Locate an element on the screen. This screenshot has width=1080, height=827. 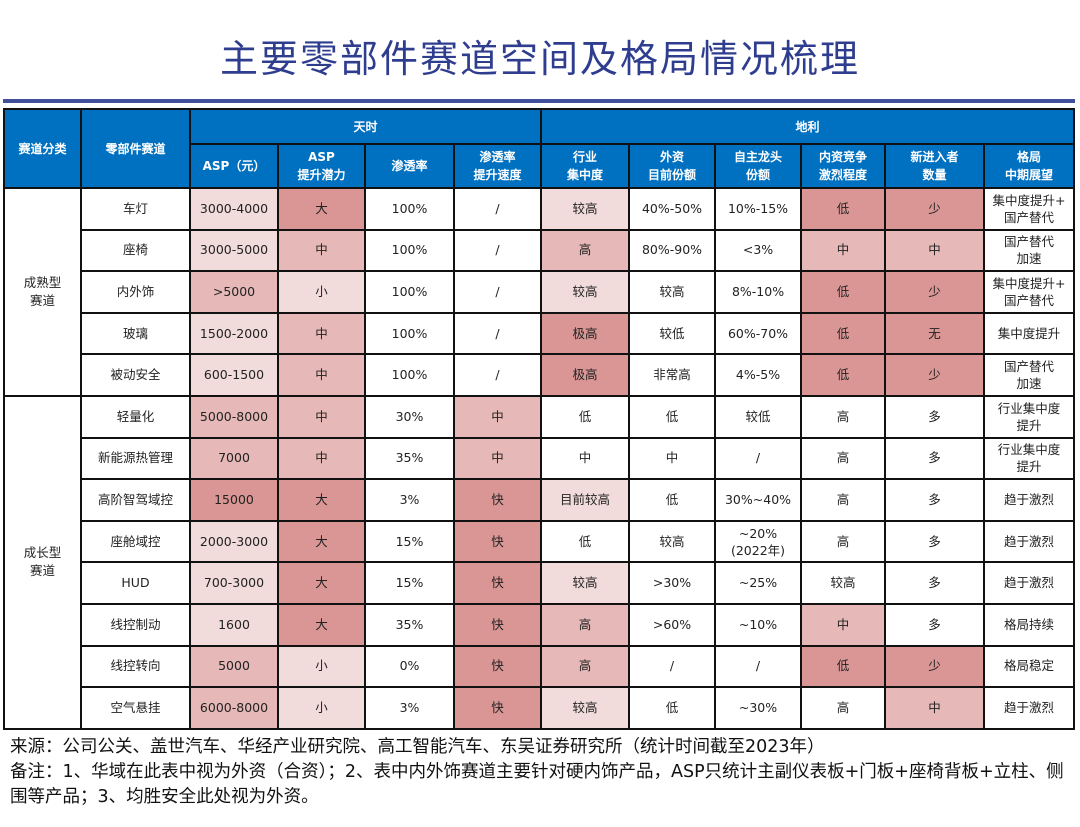
part-name-cell: 新能源热管理 is located at coordinates (135, 458).